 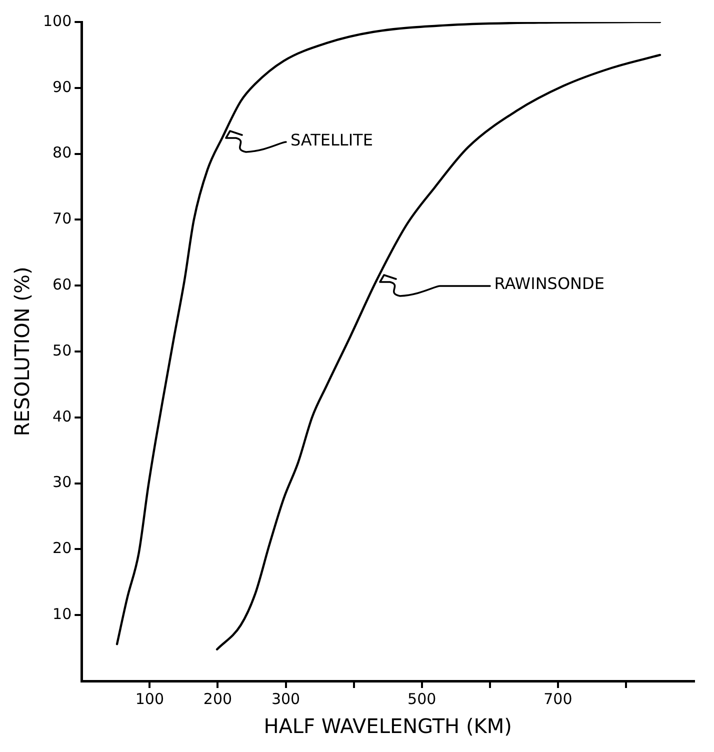 What do you see at coordinates (22, 351) in the screenshot?
I see `y-axis-title: RESOLUTION (%)` at bounding box center [22, 351].